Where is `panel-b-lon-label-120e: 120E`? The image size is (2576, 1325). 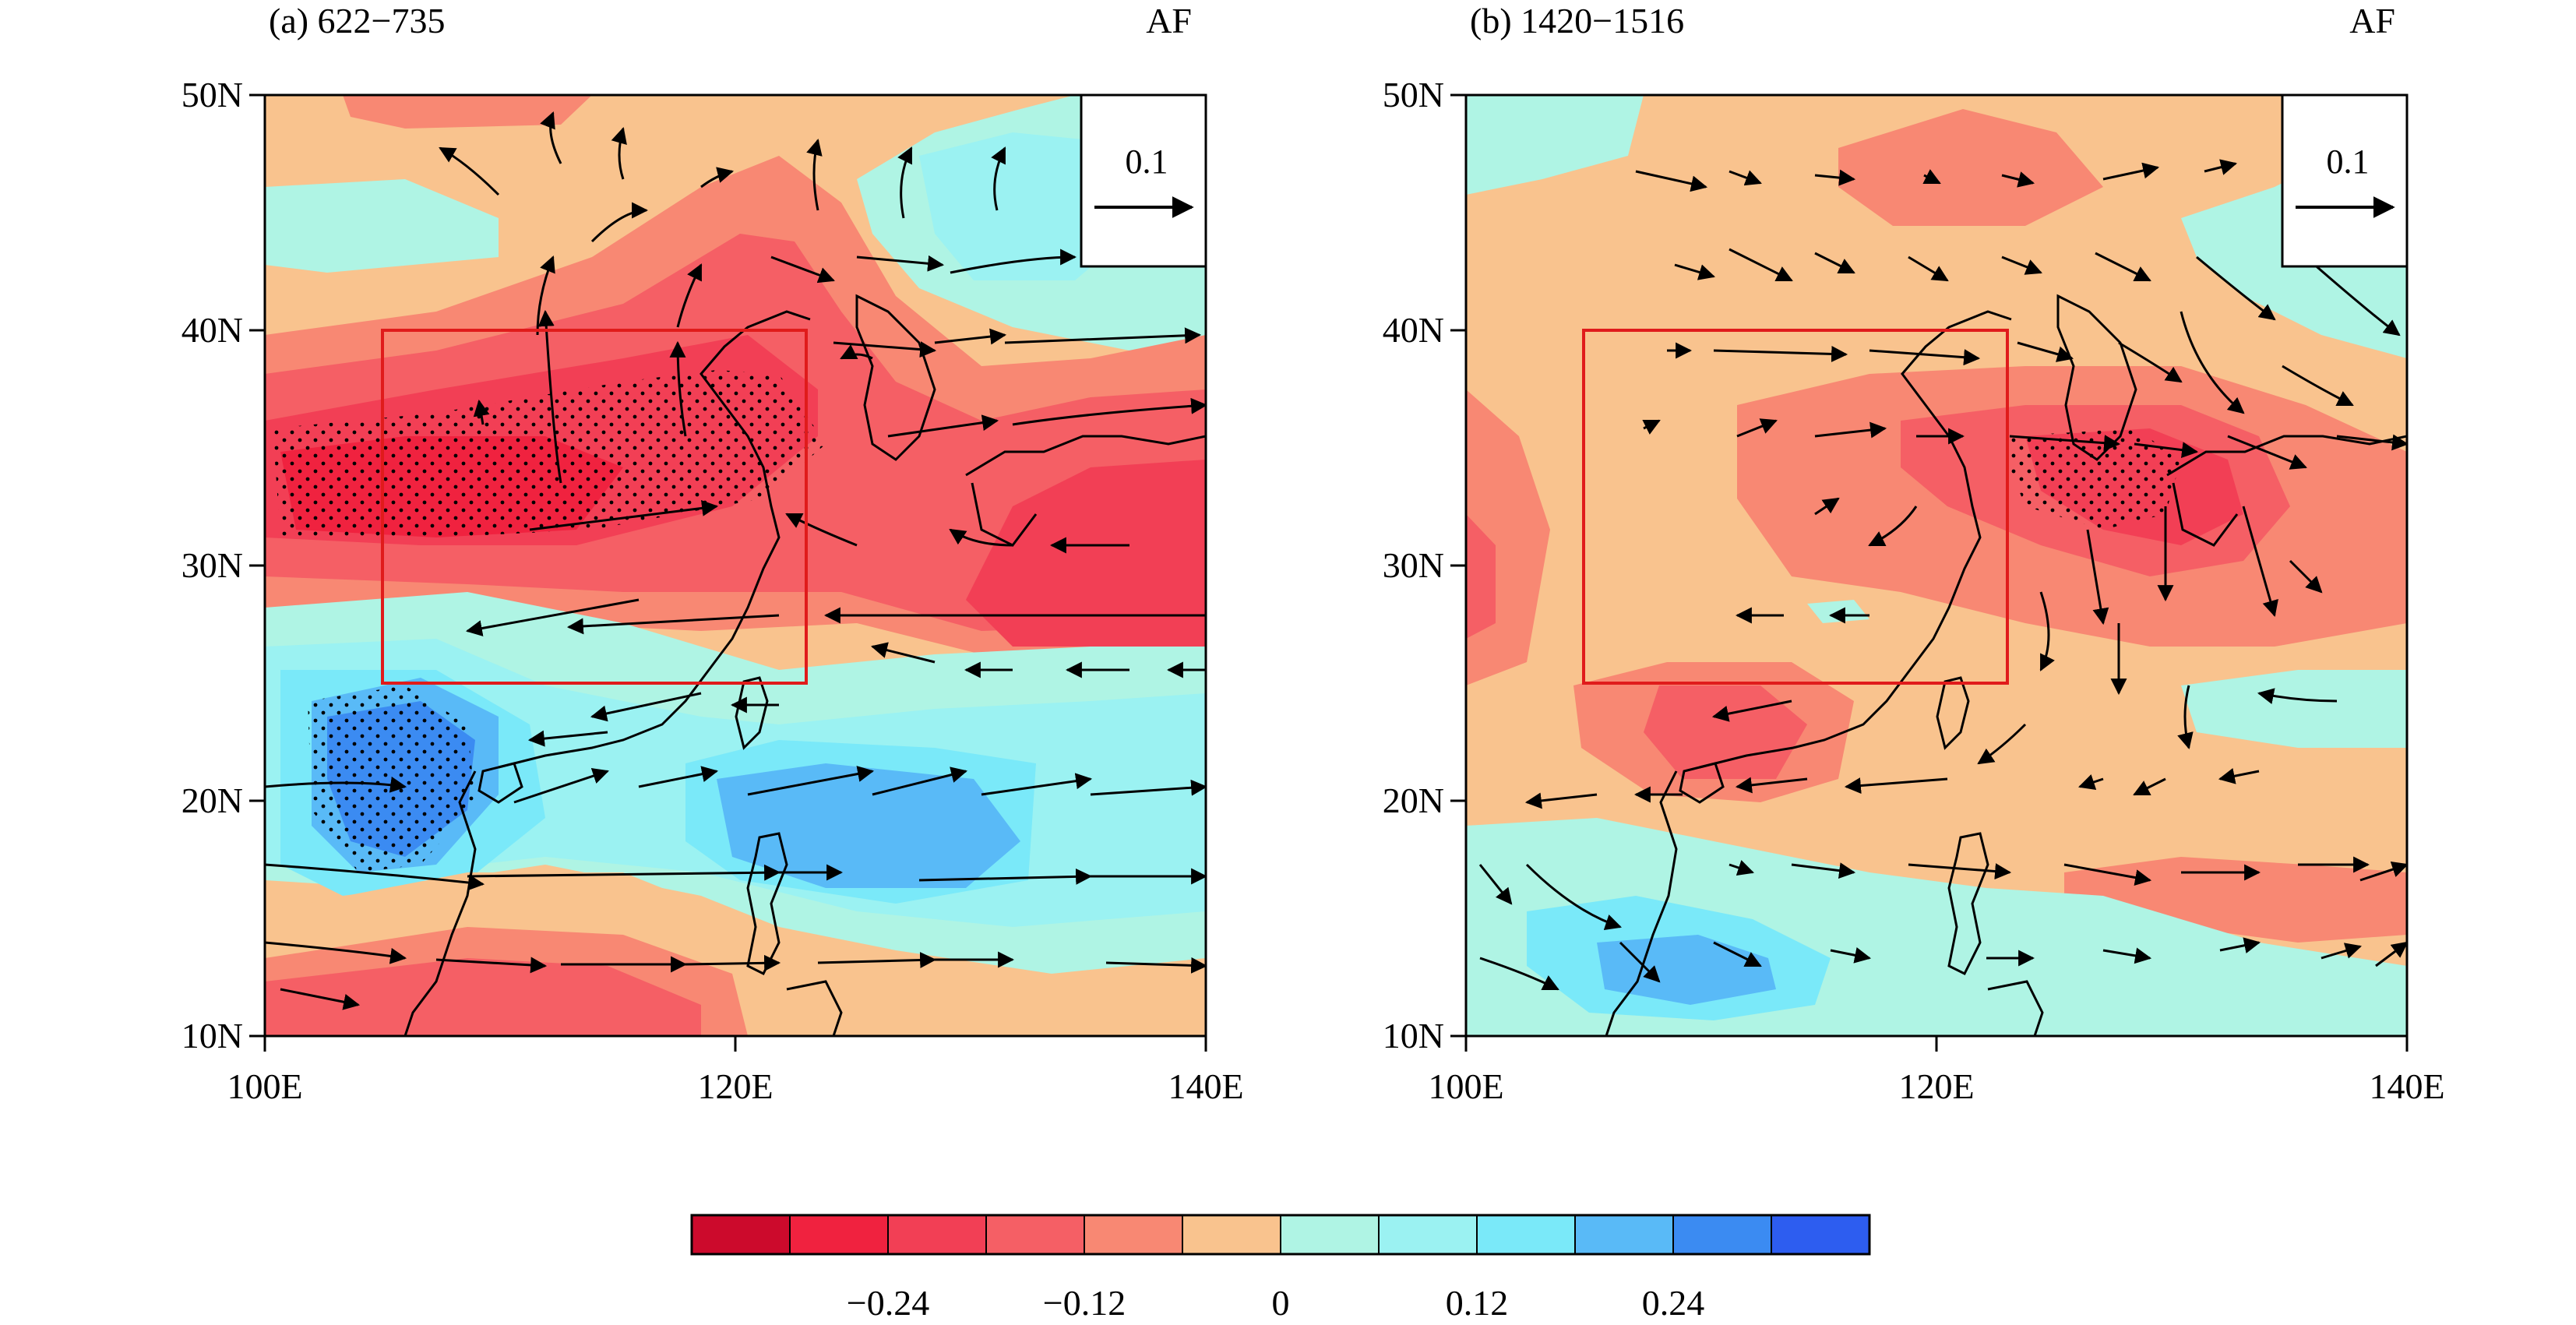 panel-b-lon-label-120e: 120E is located at coordinates (1936, 1086).